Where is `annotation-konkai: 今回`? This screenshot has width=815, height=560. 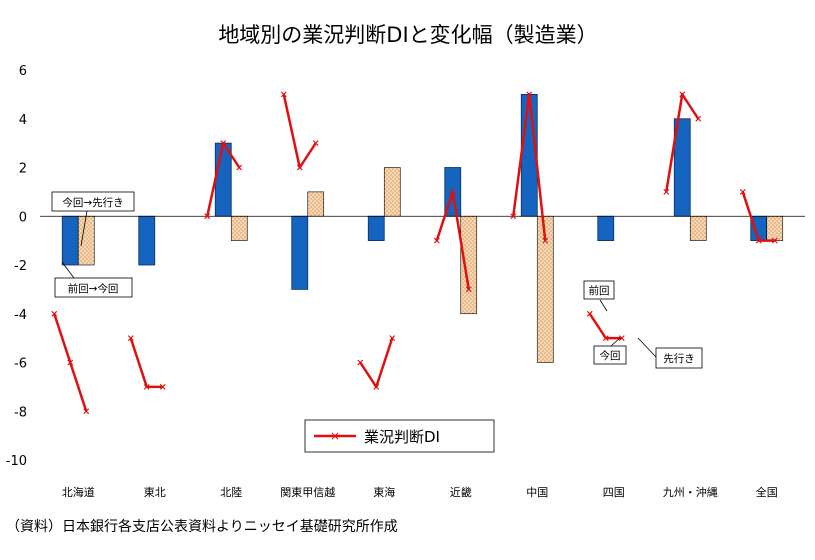 annotation-konkai: 今回 is located at coordinates (610, 351).